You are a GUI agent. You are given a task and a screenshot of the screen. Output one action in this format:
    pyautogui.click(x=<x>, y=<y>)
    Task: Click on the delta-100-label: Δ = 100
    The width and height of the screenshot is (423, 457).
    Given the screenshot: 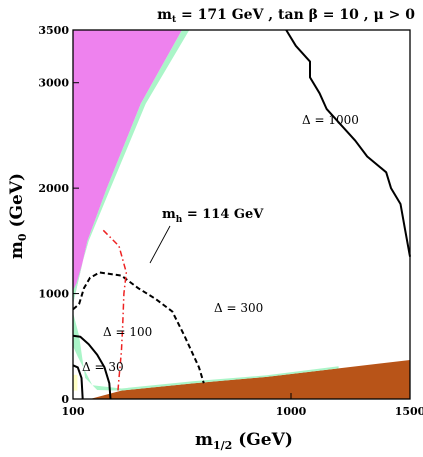 What is the action you would take?
    pyautogui.click(x=127, y=332)
    